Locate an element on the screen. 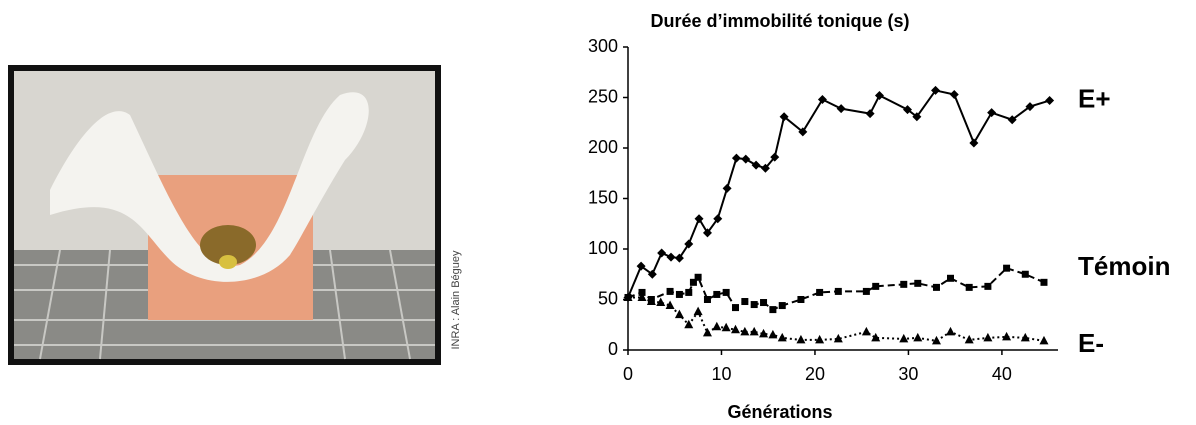 Image resolution: width=1196 pixels, height=425 pixels. photo-beak is located at coordinates (228, 262).